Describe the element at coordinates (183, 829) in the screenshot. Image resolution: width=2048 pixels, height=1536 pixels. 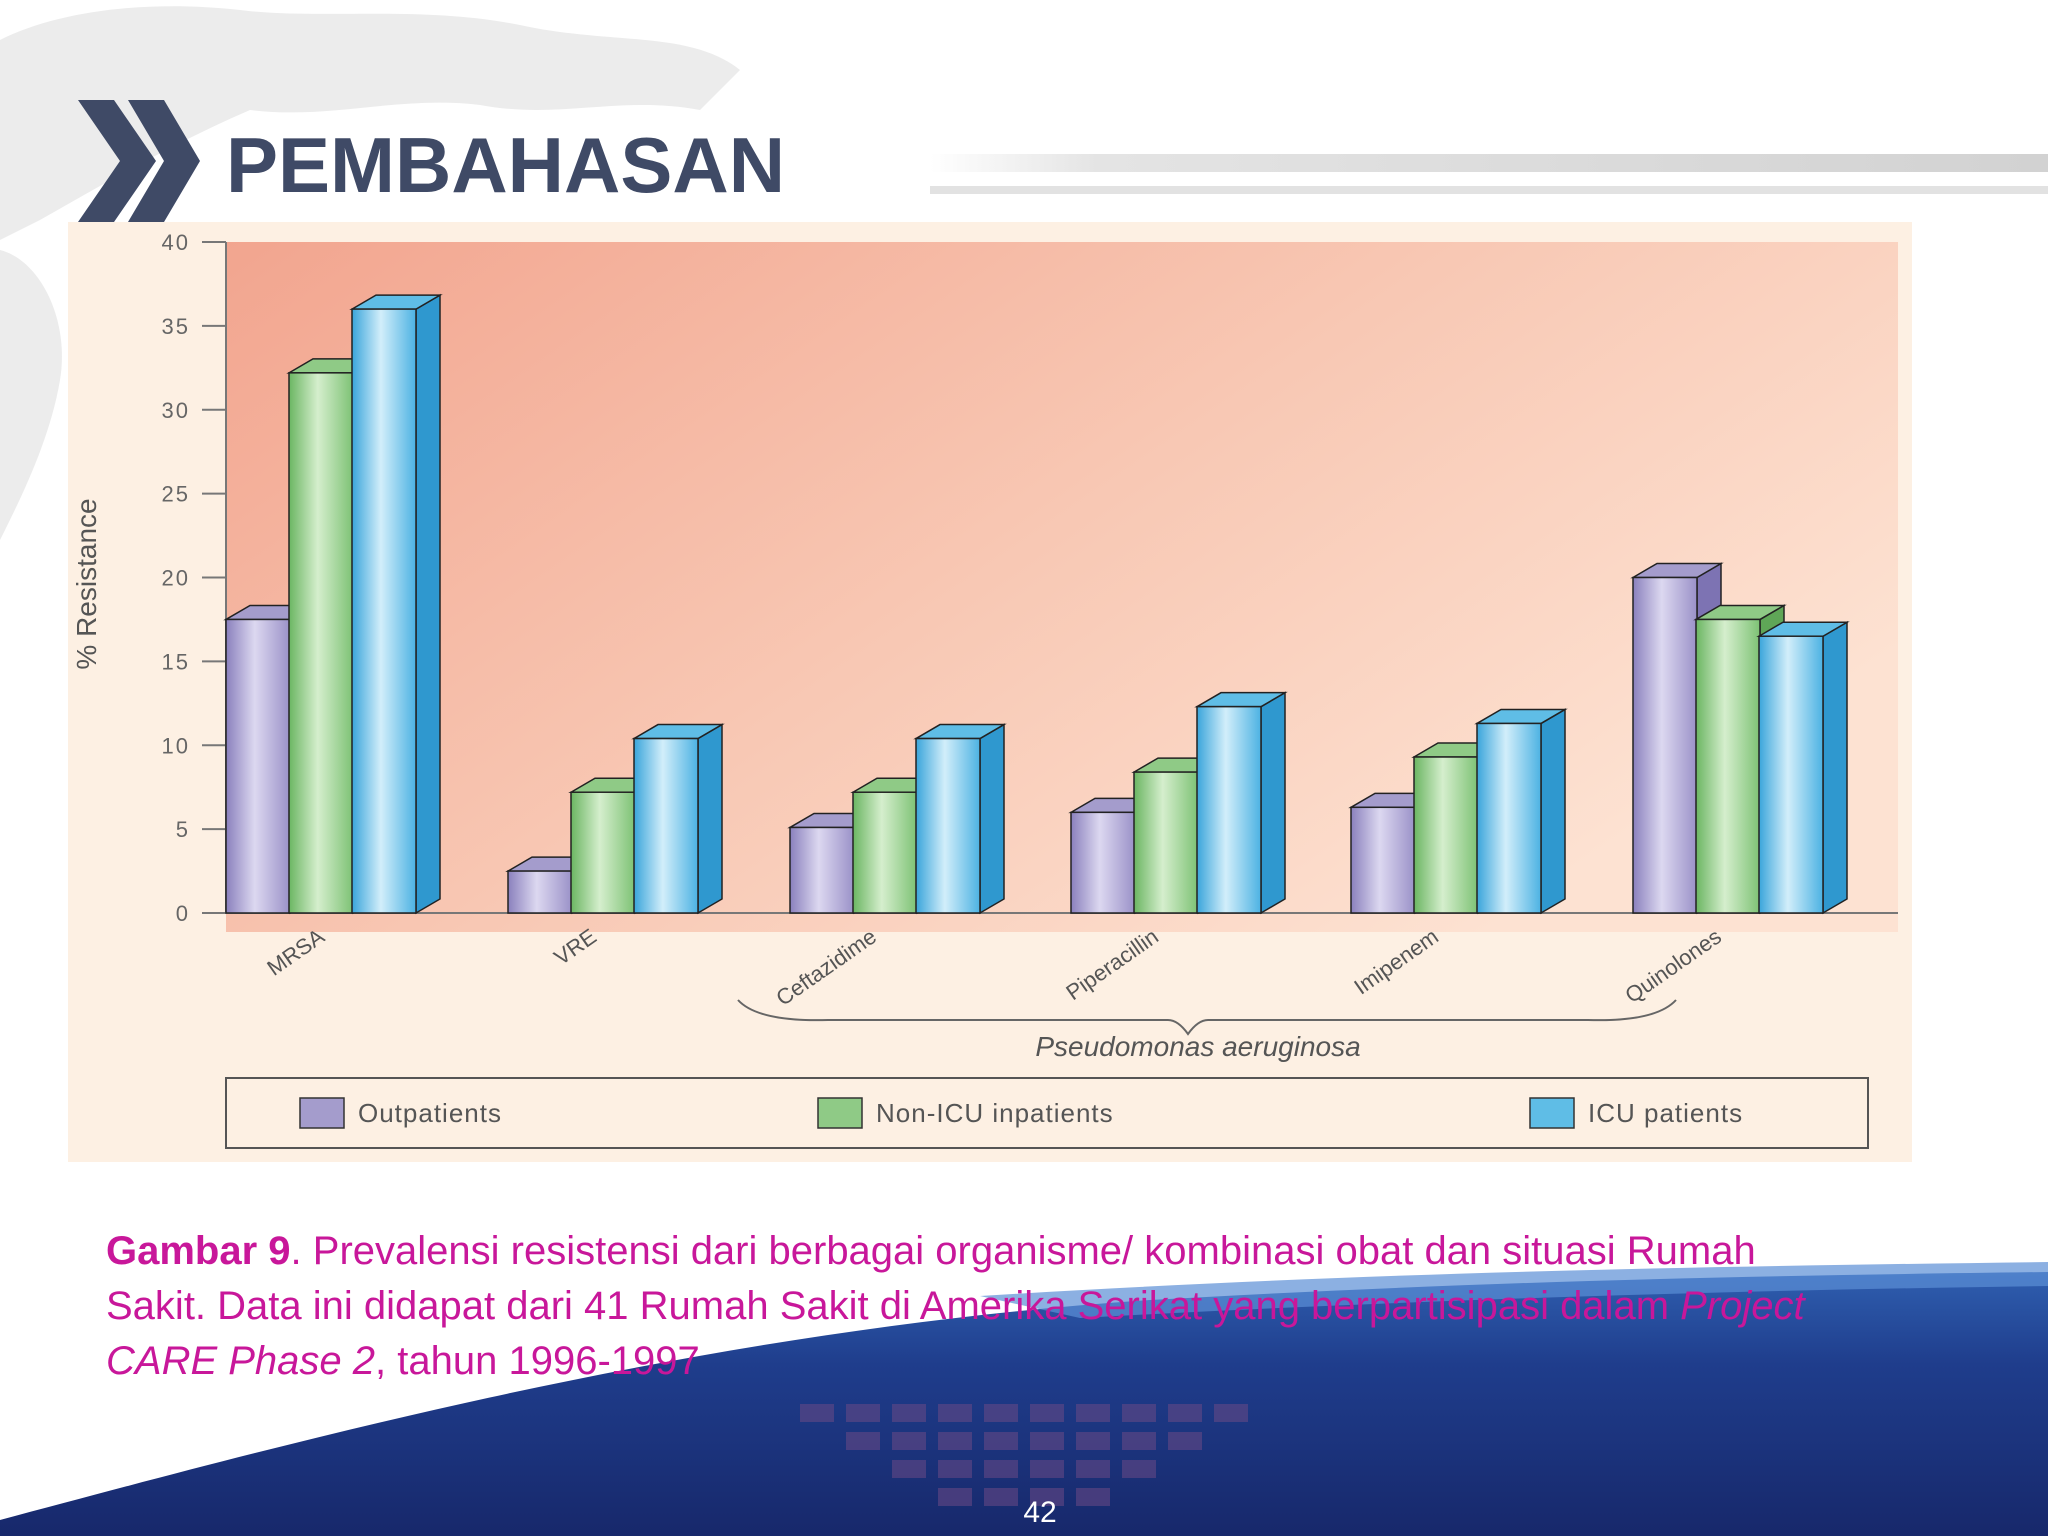
I see `y-tick-label: 5` at that location.